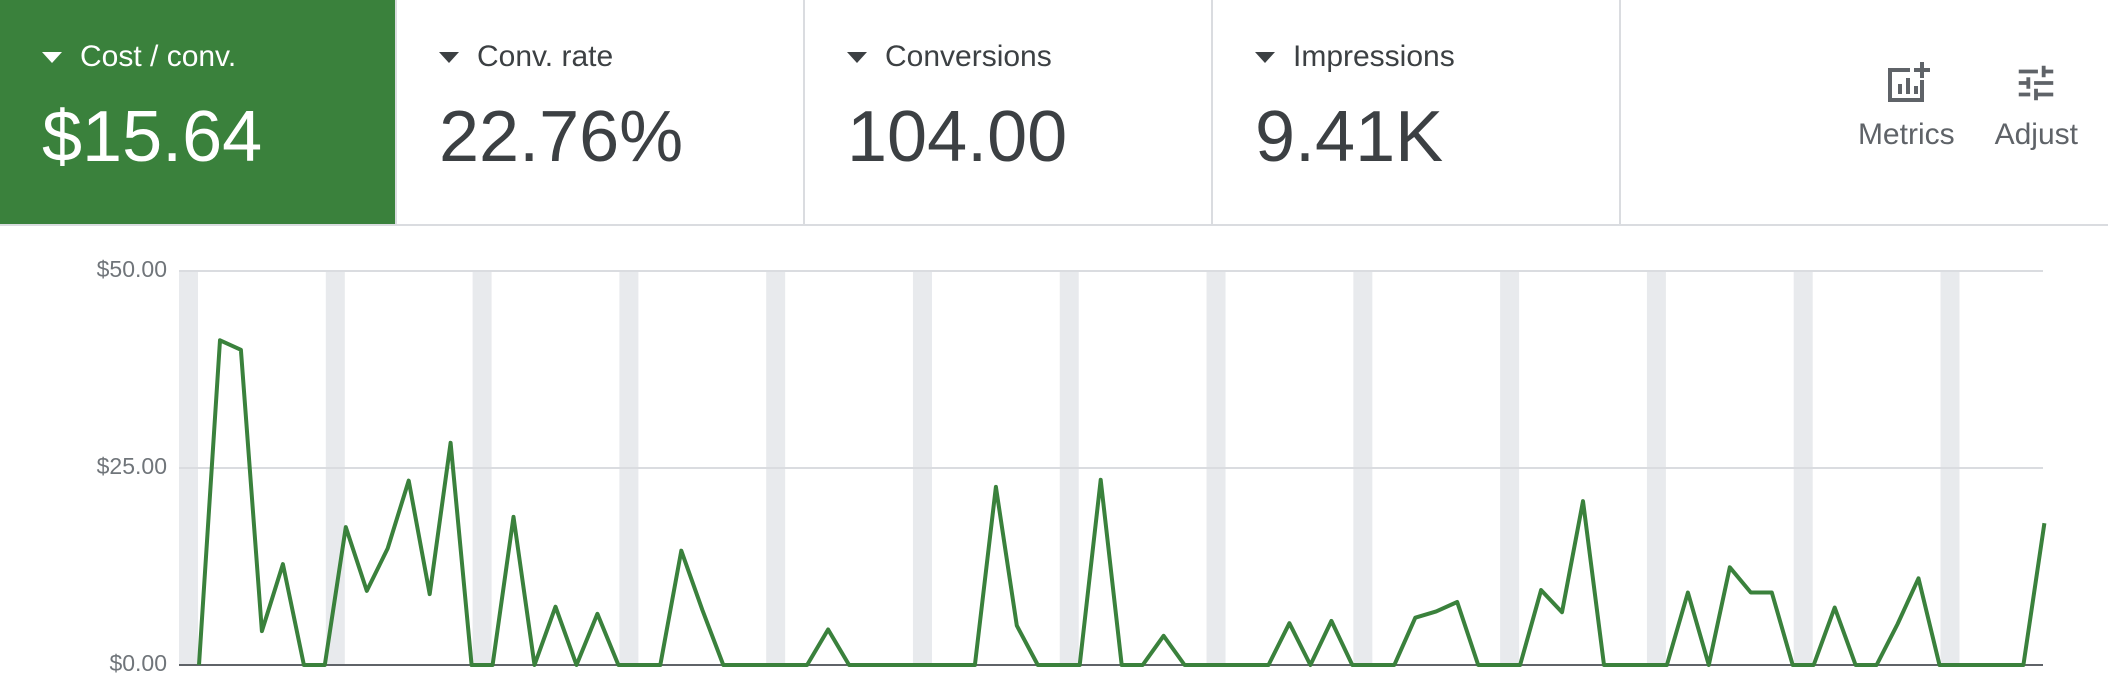 This screenshot has height=684, width=2108. I want to click on toolbar: Metrics Adjust, so click(1864, 112).